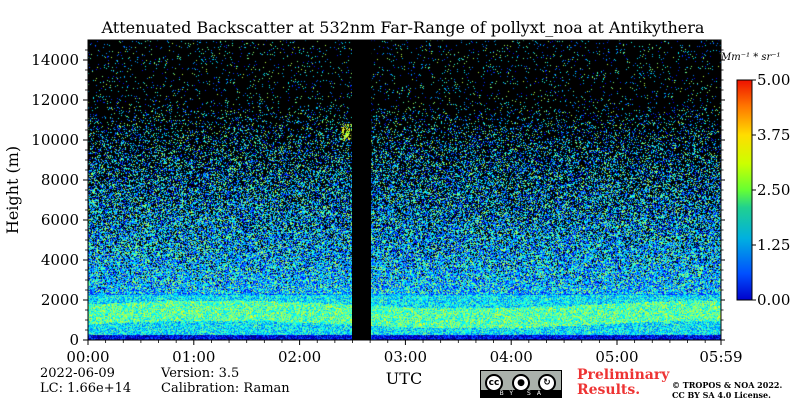 The height and width of the screenshot is (400, 800). Describe the element at coordinates (87, 357) in the screenshot. I see `x-tick-label: 00:00` at that location.